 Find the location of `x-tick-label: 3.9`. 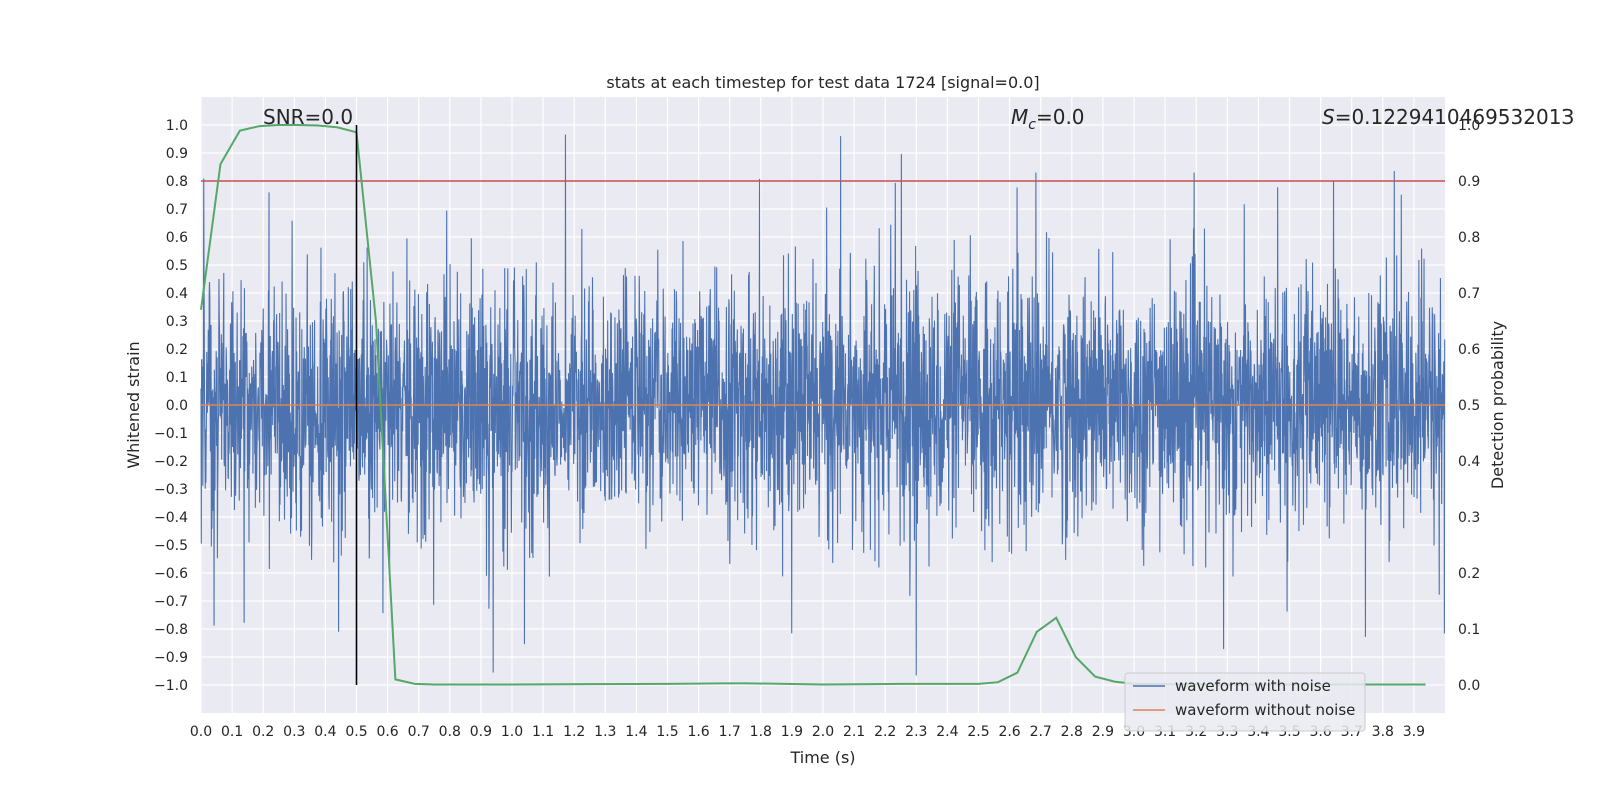

x-tick-label: 3.9 is located at coordinates (1414, 732).